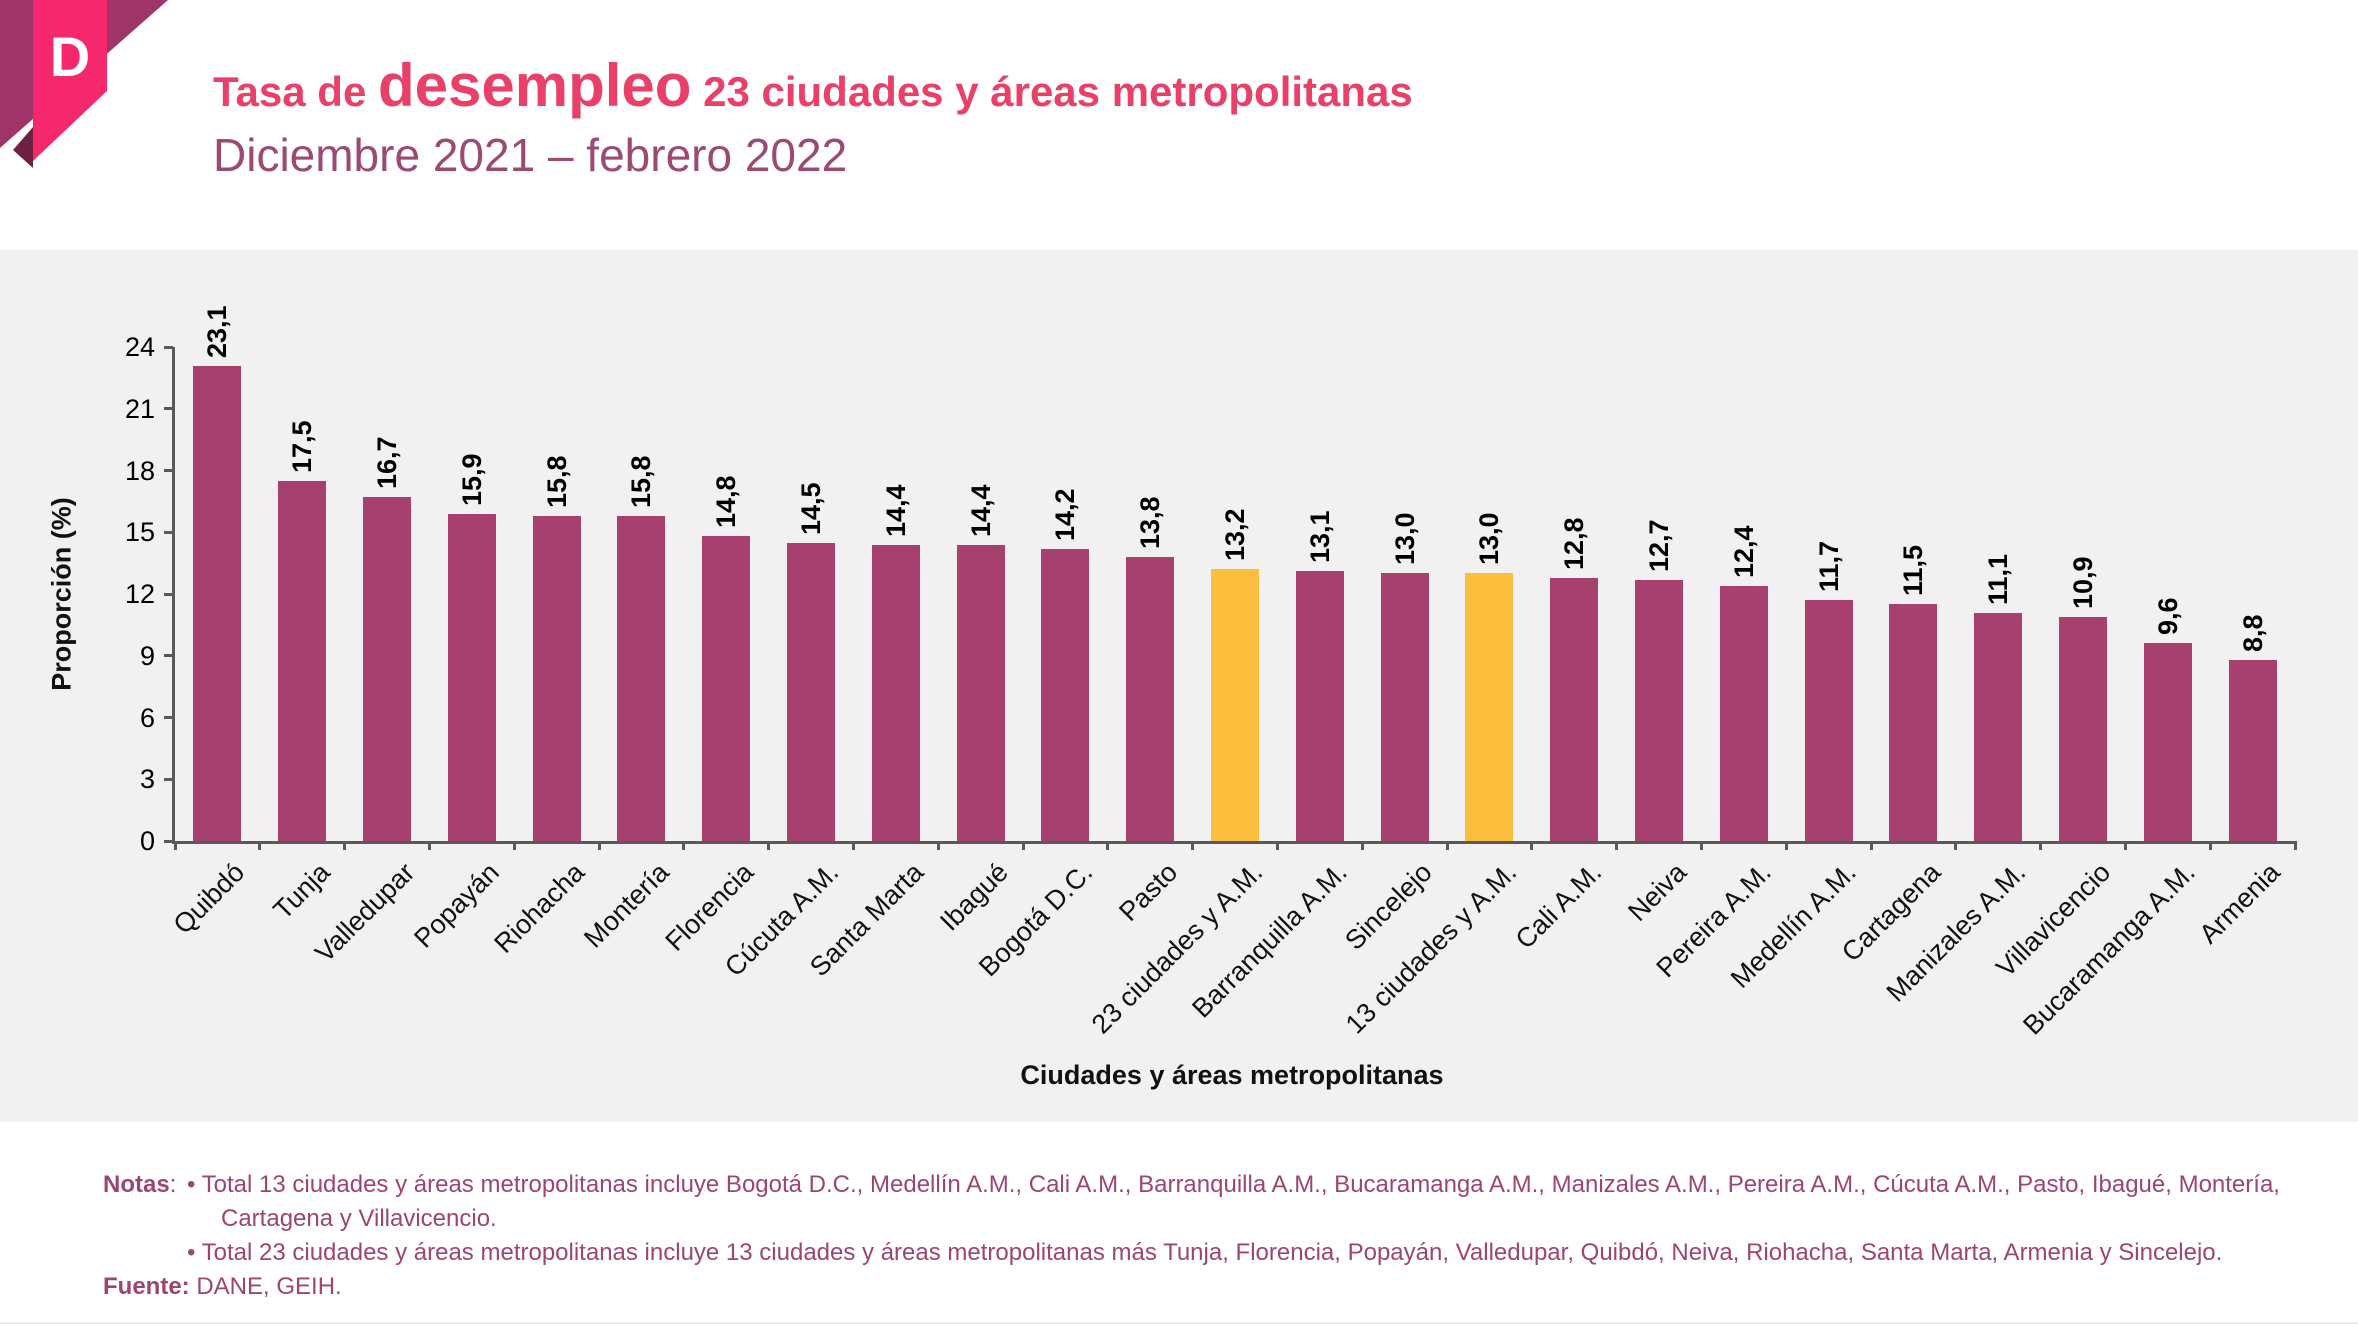 Image resolution: width=2358 pixels, height=1324 pixels. Describe the element at coordinates (209, 898) in the screenshot. I see `category-label: Quibdó` at that location.